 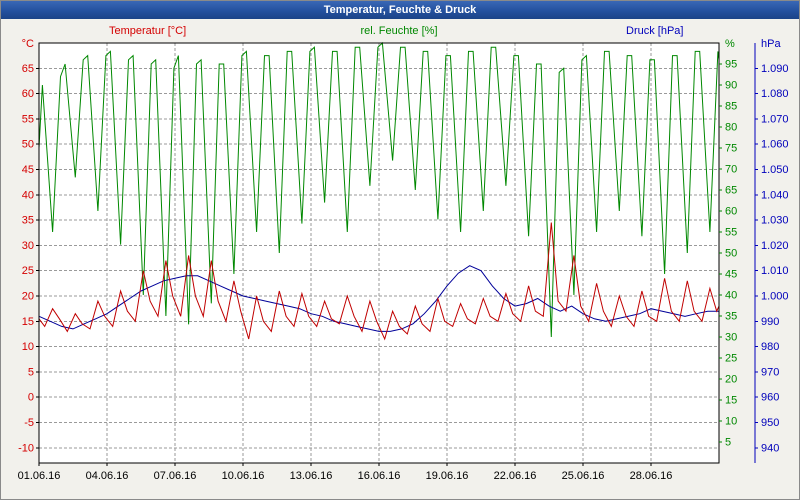 I want to click on pressure-tick-label: 1.050, so click(x=775, y=170).